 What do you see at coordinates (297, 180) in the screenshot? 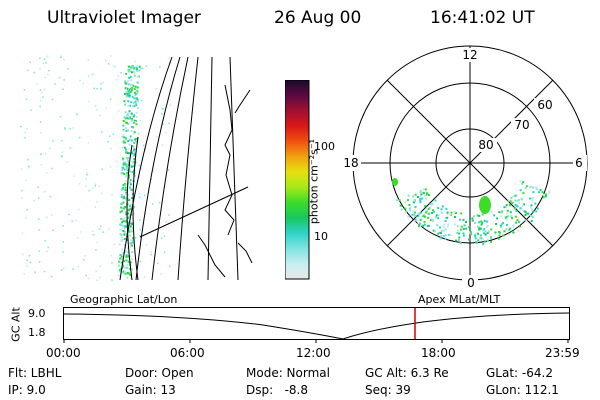
I see `colorbar` at bounding box center [297, 180].